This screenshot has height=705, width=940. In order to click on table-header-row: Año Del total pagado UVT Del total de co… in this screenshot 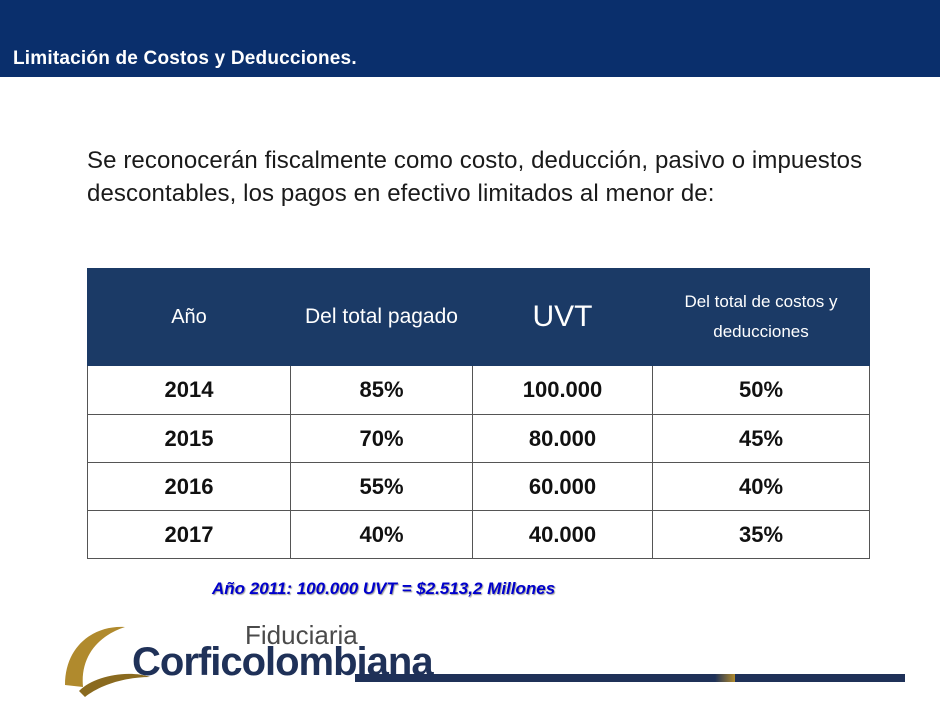, I will do `click(478, 317)`.